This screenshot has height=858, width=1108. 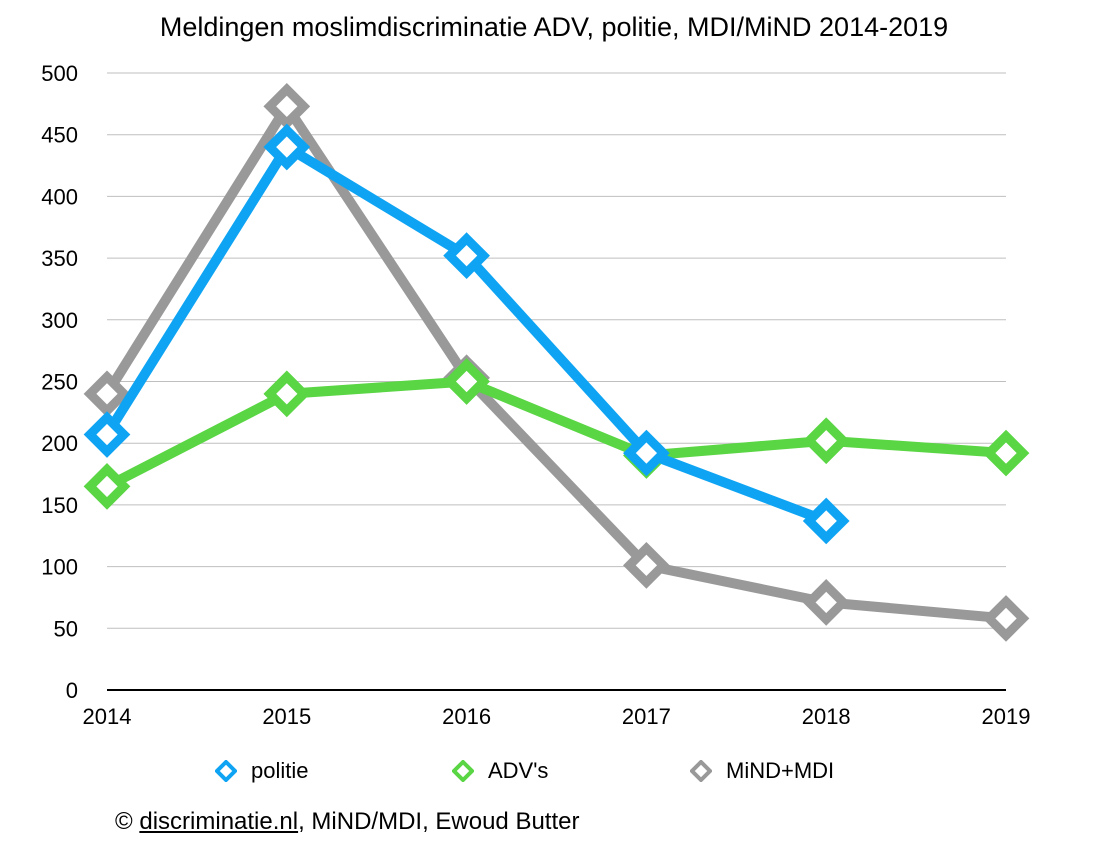 What do you see at coordinates (59, 73) in the screenshot?
I see `y-tick-label: 500` at bounding box center [59, 73].